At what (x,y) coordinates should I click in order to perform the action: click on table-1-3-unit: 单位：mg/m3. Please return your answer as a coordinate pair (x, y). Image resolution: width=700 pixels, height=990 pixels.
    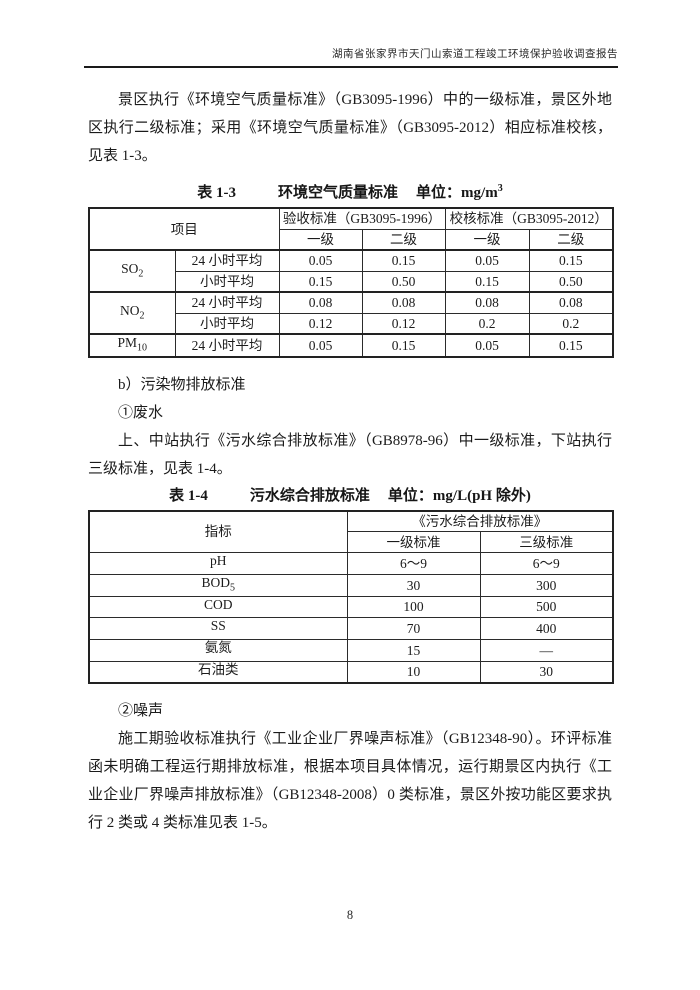
    Looking at the image, I should click on (459, 192).